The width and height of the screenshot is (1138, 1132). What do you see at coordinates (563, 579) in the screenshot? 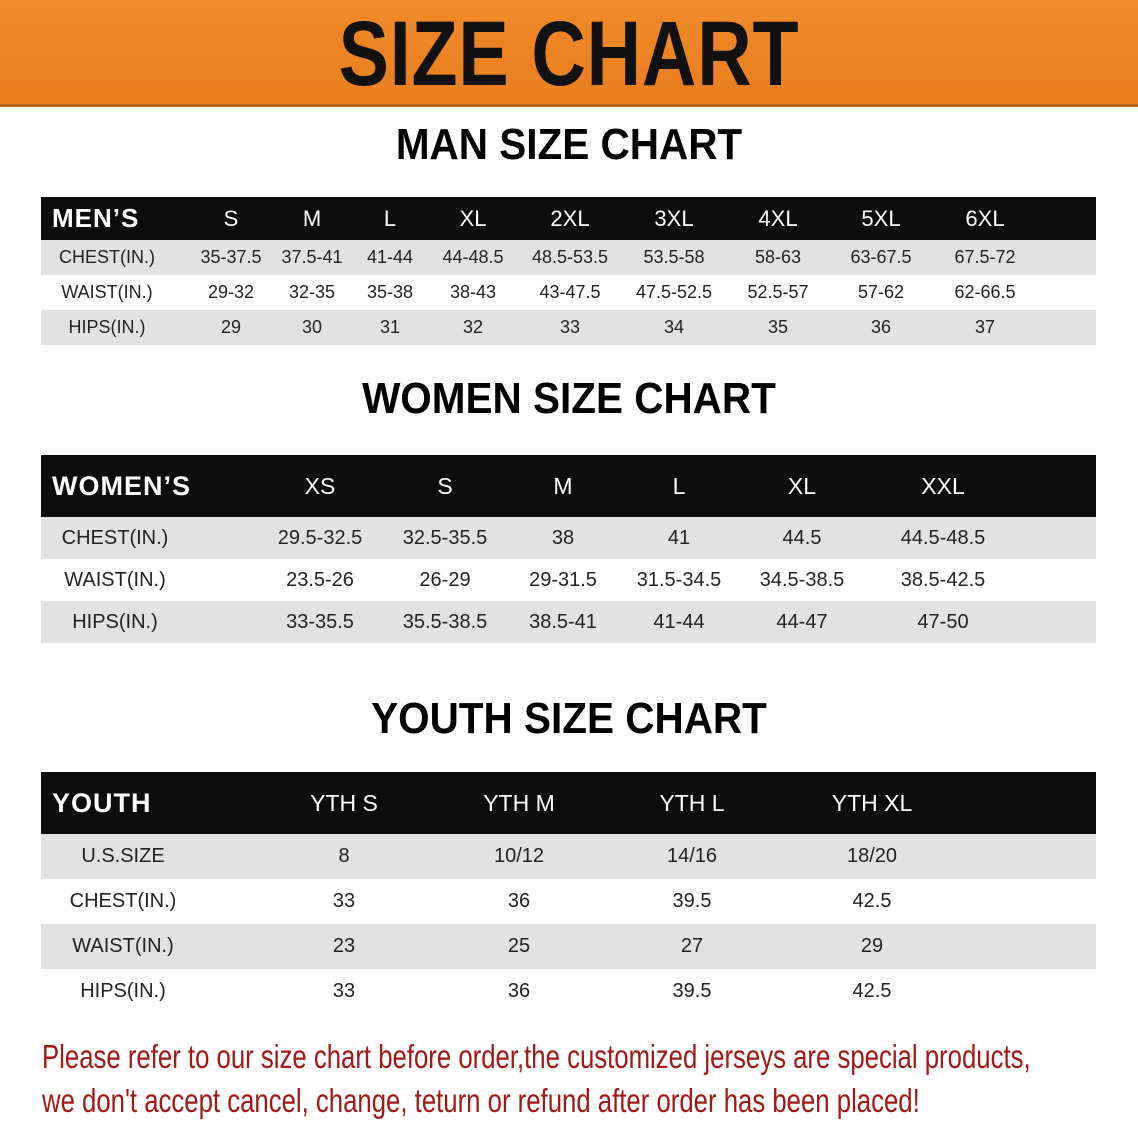
I see `table-cell: 29-31.5` at bounding box center [563, 579].